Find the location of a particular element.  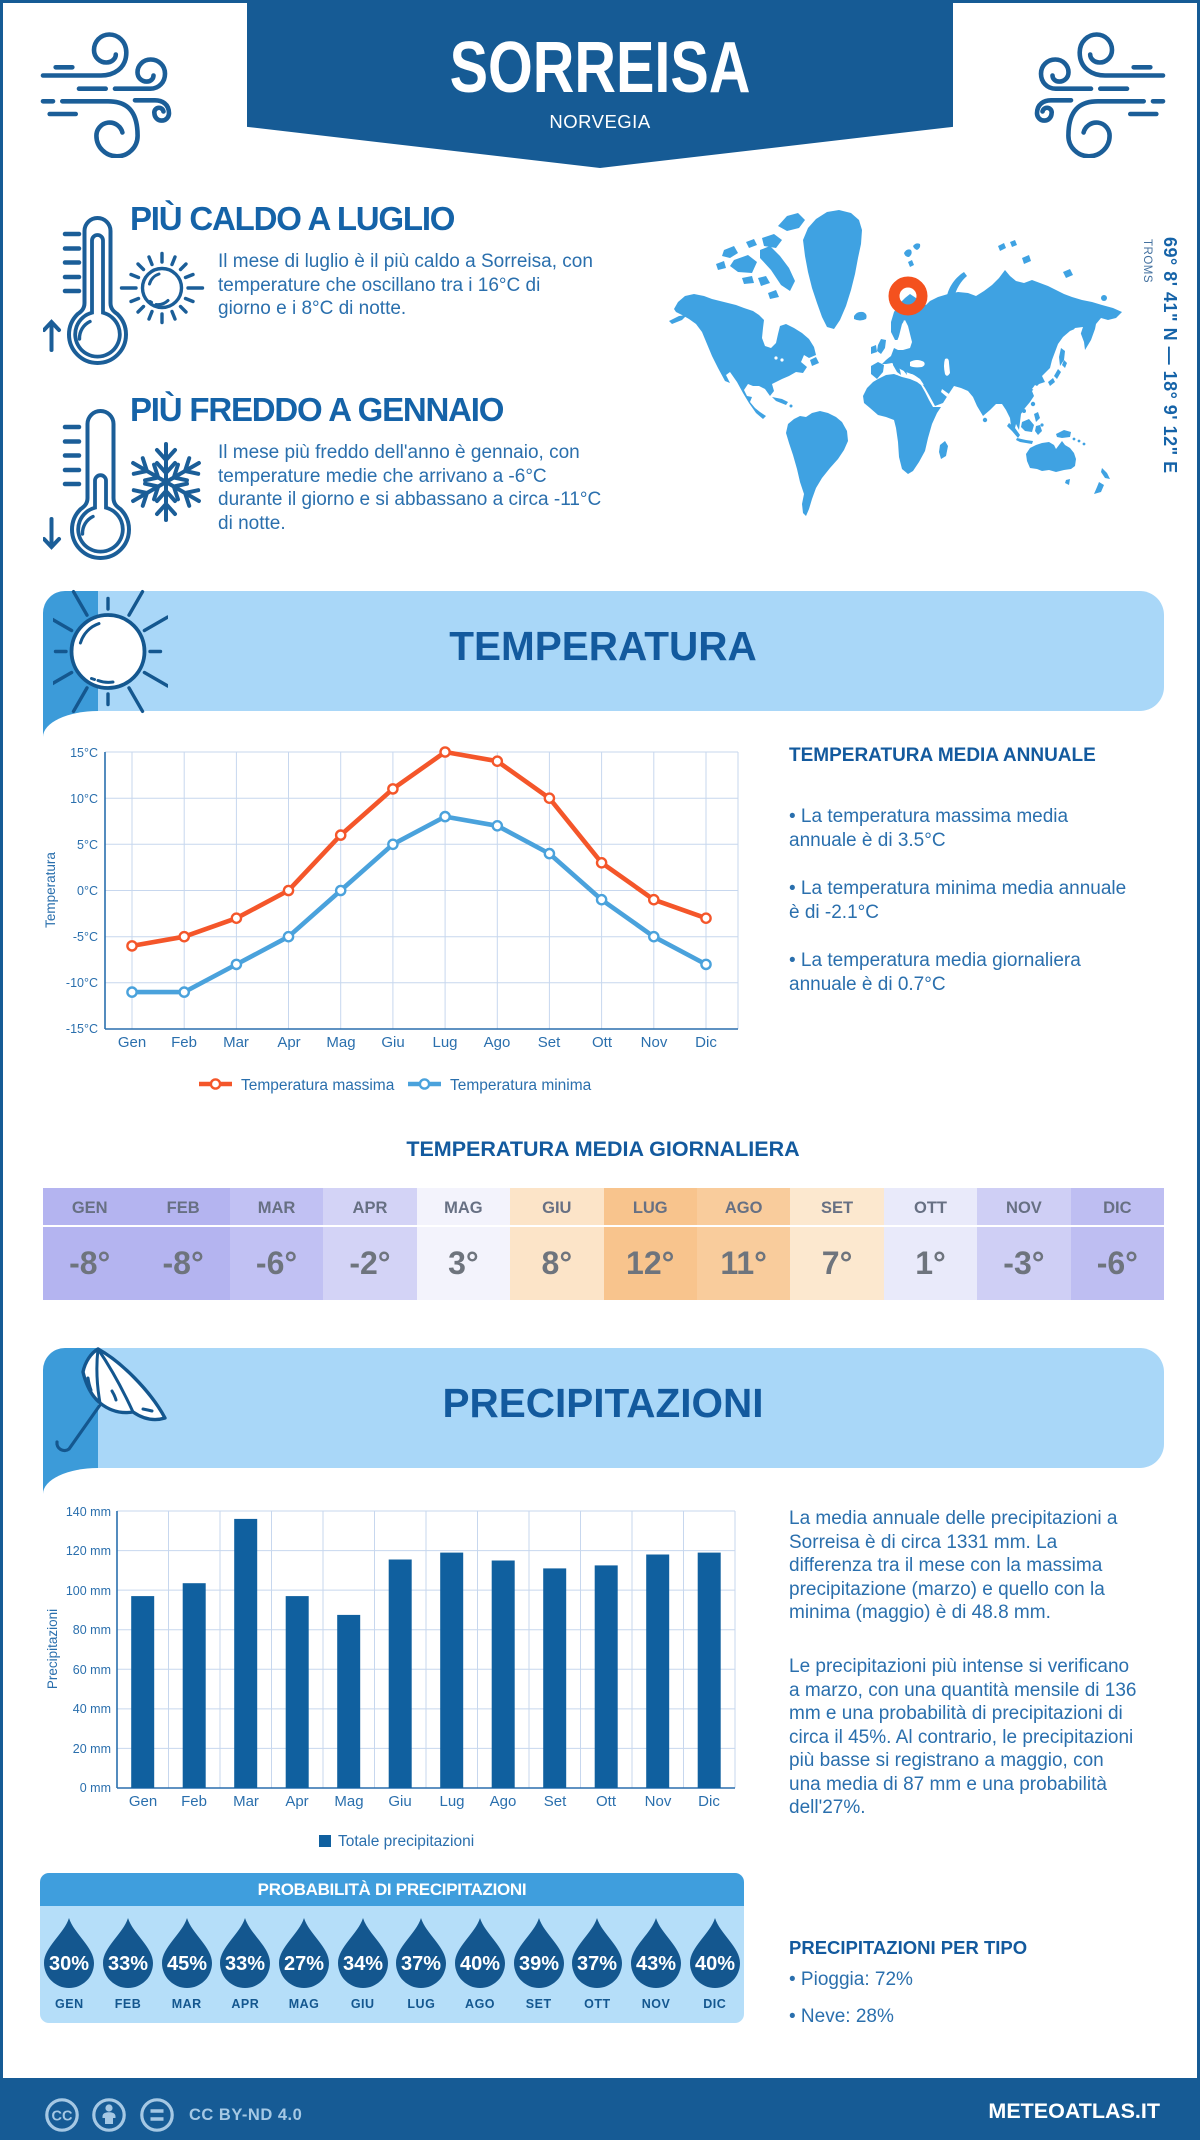

svg-text: 27% is located at coordinates (304, 1964).